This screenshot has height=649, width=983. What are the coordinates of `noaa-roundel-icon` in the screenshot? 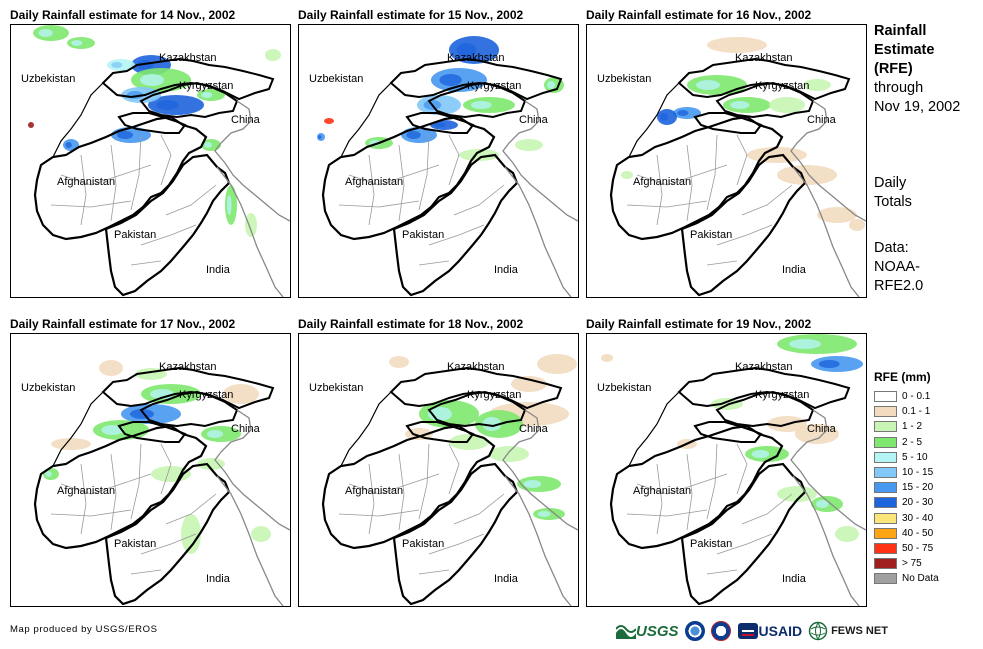 It's located at (694, 631).